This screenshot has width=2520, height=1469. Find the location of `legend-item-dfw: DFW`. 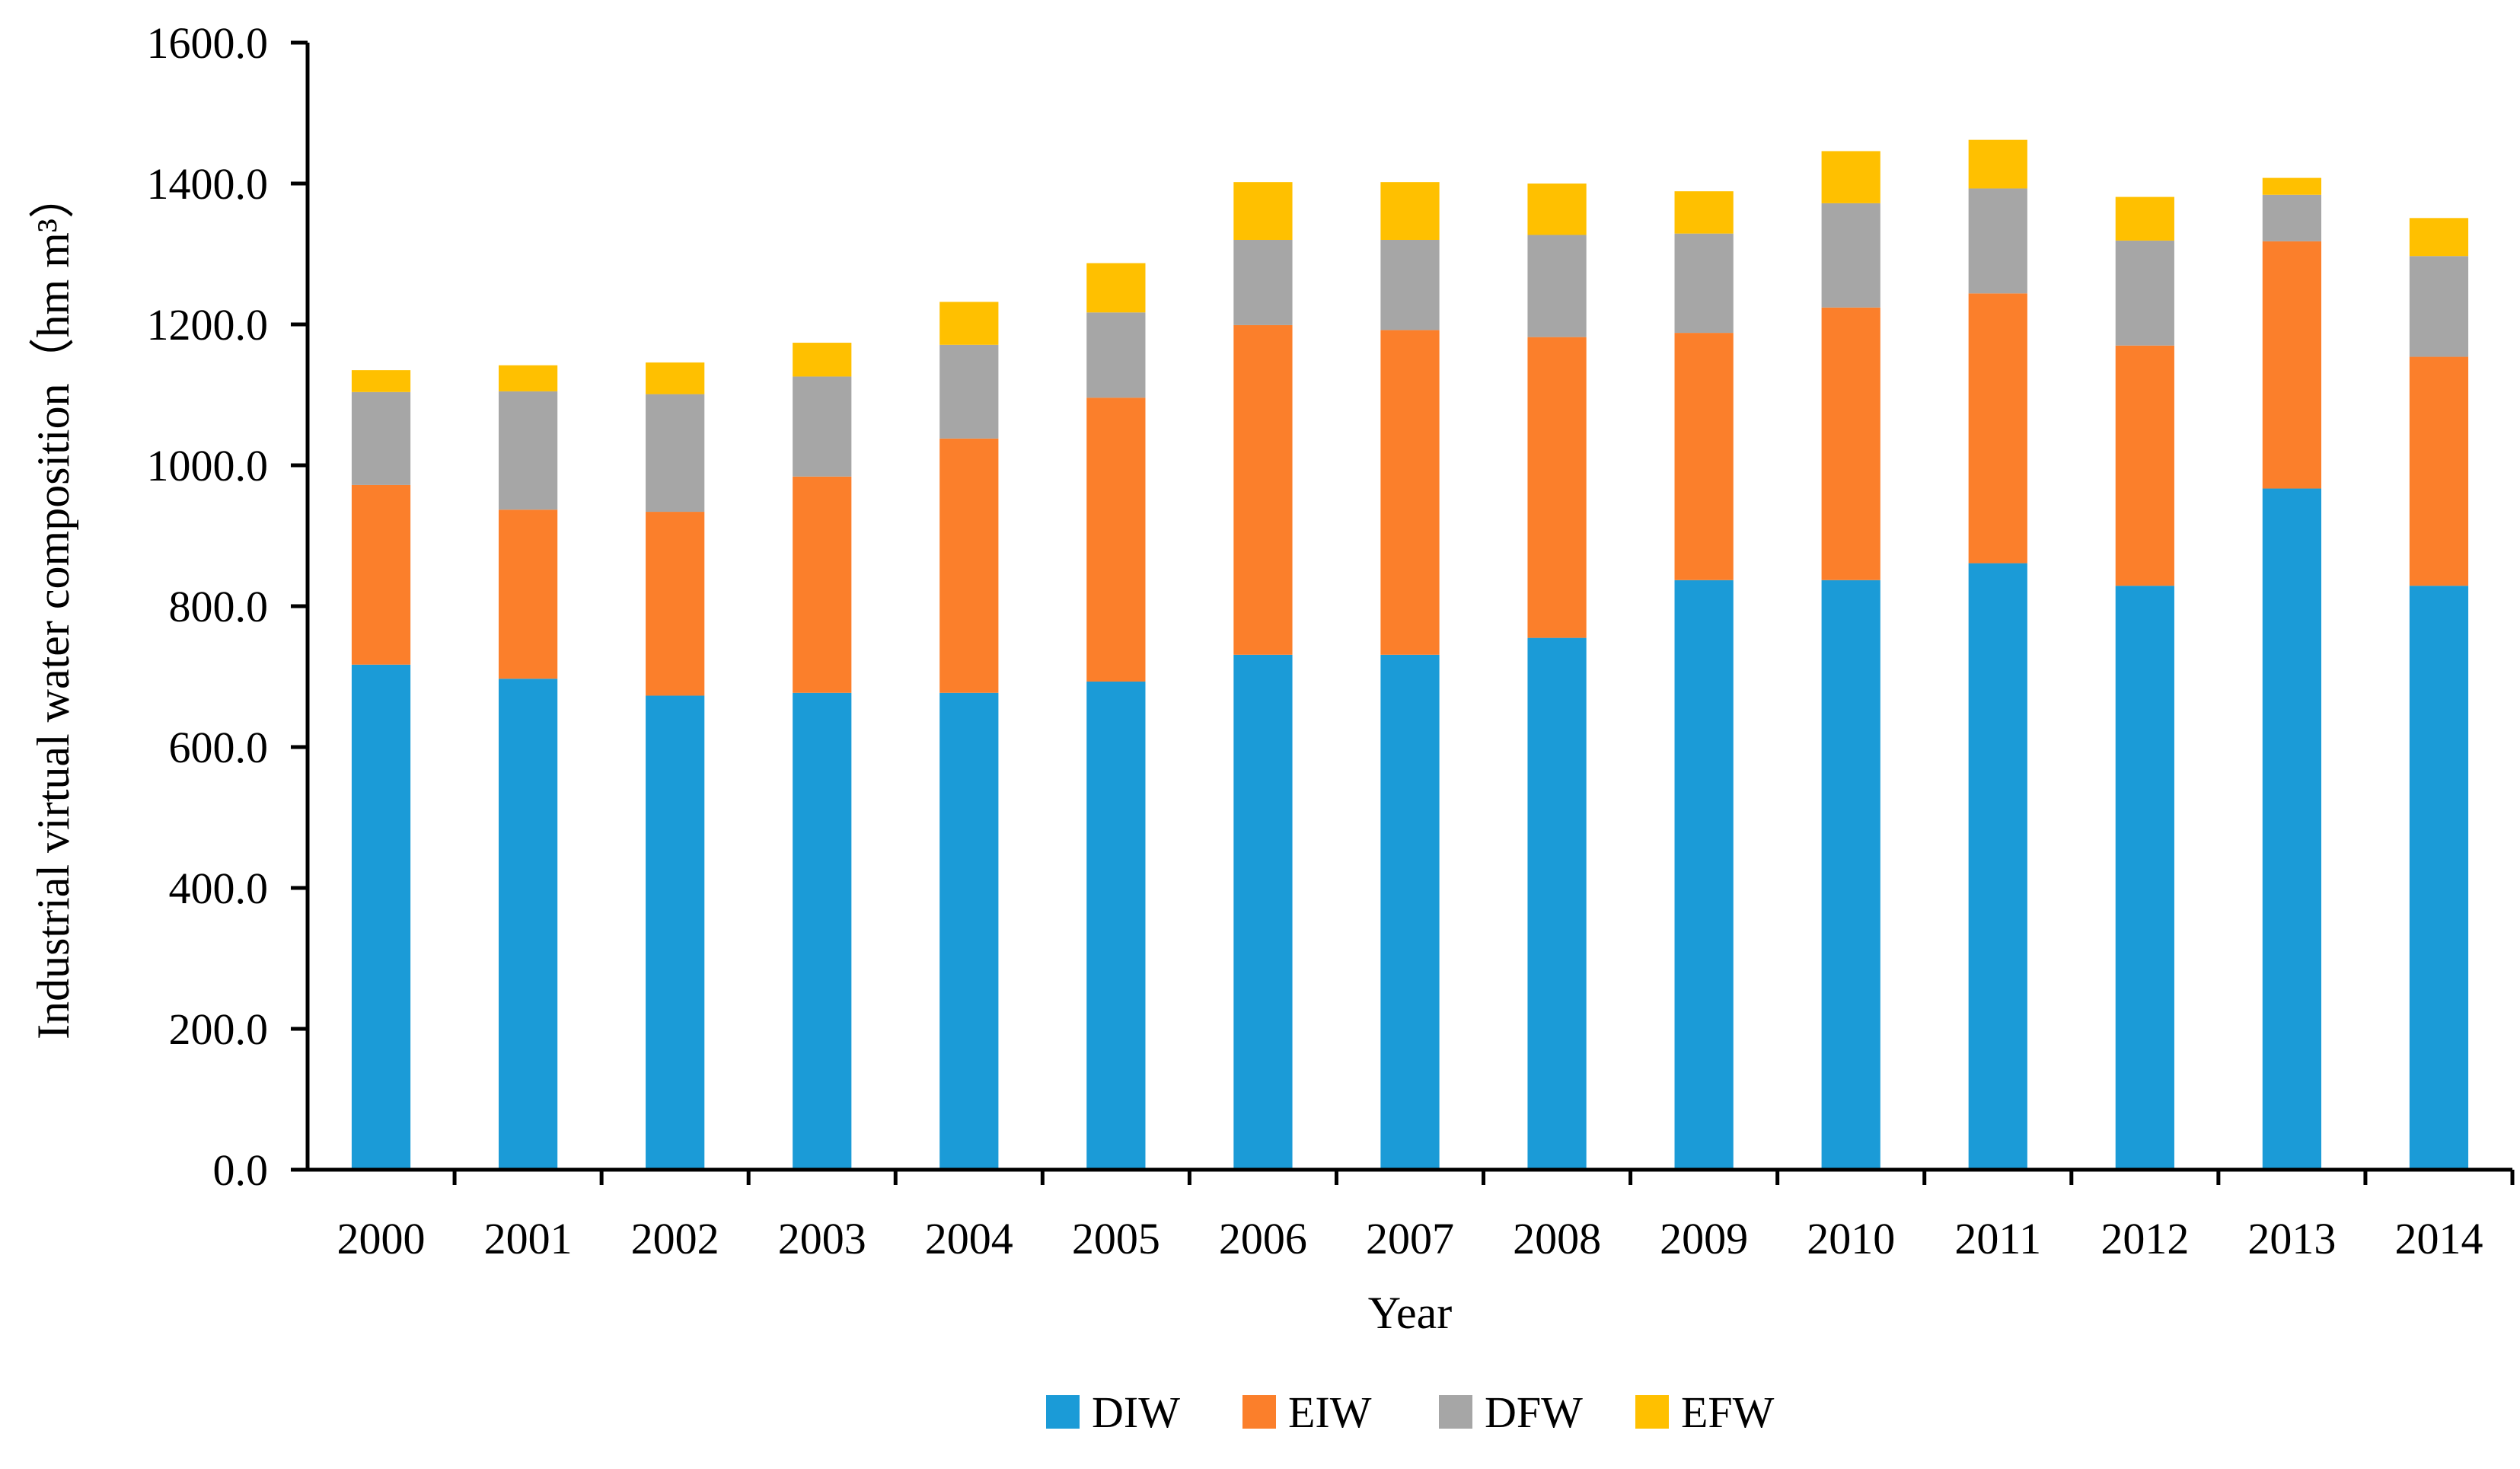

legend-item-dfw: DFW is located at coordinates (1511, 1412).